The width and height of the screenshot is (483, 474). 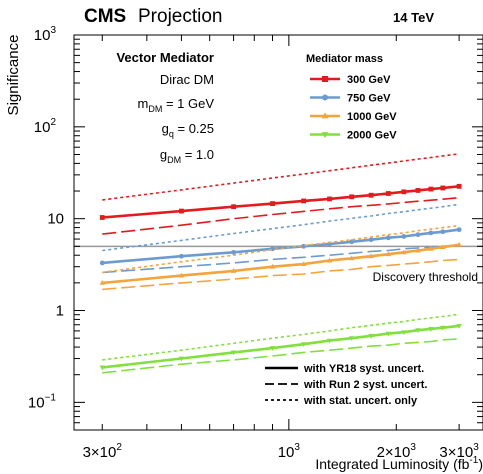 What do you see at coordinates (165, 57) in the screenshot?
I see `info-title: Vector Mediator` at bounding box center [165, 57].